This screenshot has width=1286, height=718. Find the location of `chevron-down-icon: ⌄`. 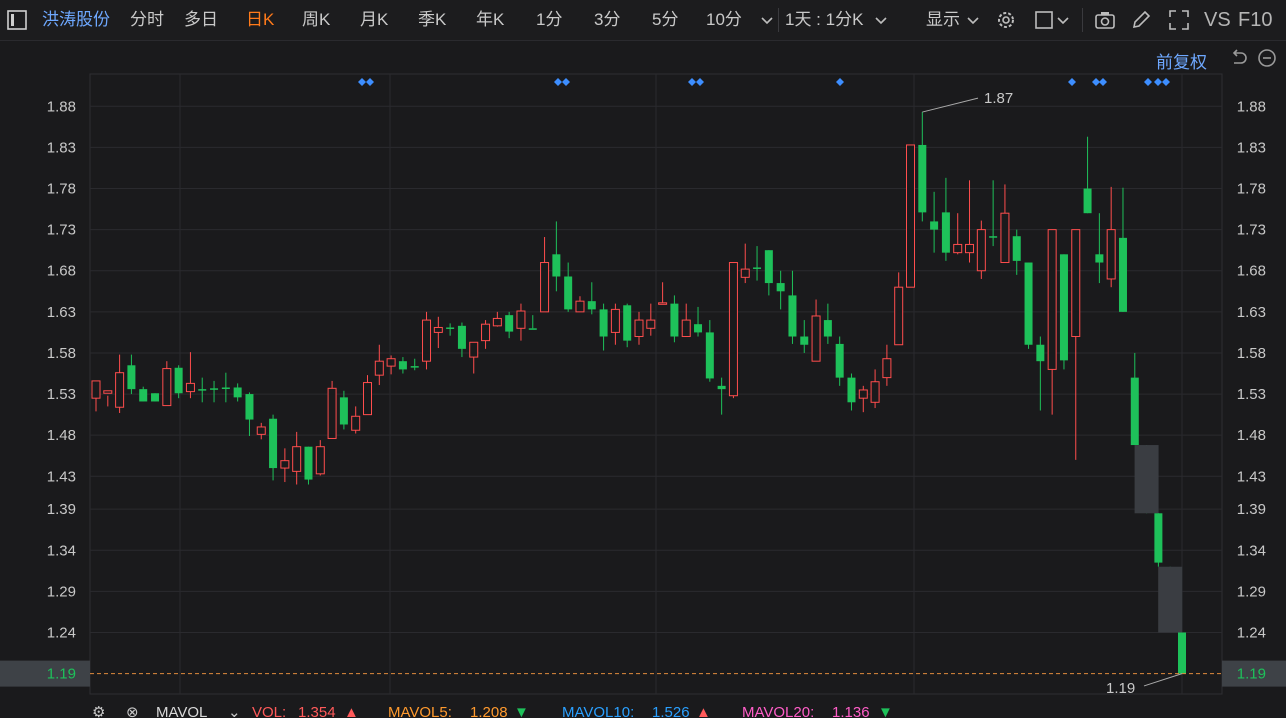

chevron-down-icon: ⌄ is located at coordinates (234, 711).